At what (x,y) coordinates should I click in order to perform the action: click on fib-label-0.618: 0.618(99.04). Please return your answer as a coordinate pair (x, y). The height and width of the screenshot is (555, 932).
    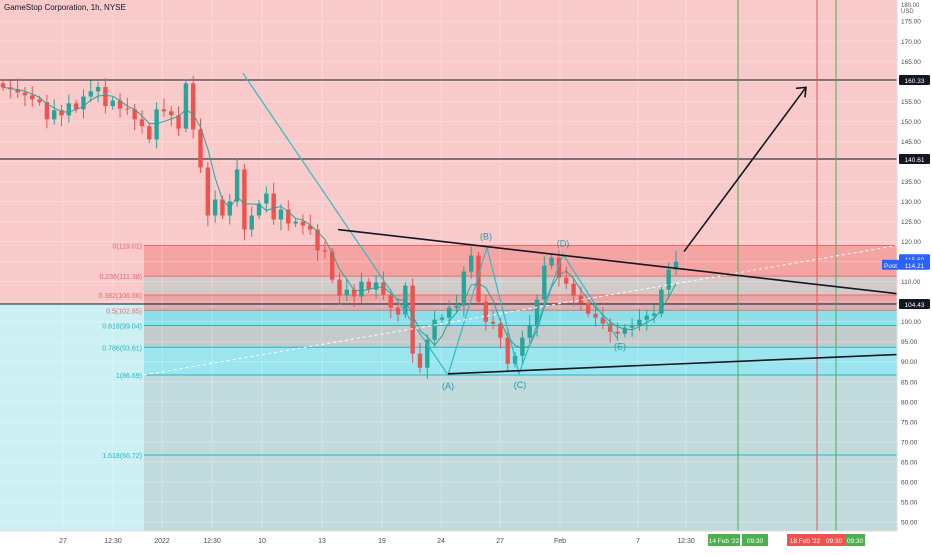
    Looking at the image, I should click on (122, 327).